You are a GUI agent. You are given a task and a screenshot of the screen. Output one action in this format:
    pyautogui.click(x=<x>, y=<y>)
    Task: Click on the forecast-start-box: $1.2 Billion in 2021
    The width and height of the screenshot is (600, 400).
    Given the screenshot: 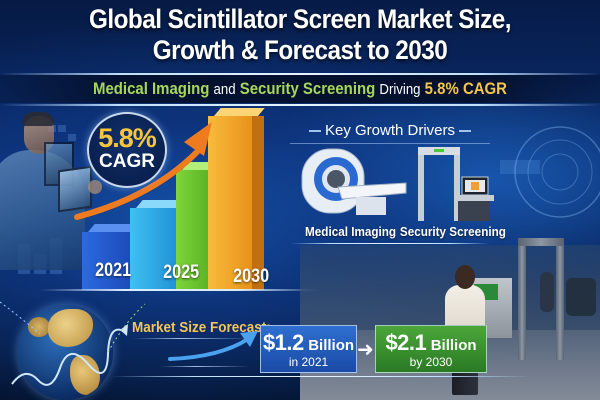 What is the action you would take?
    pyautogui.click(x=308, y=349)
    